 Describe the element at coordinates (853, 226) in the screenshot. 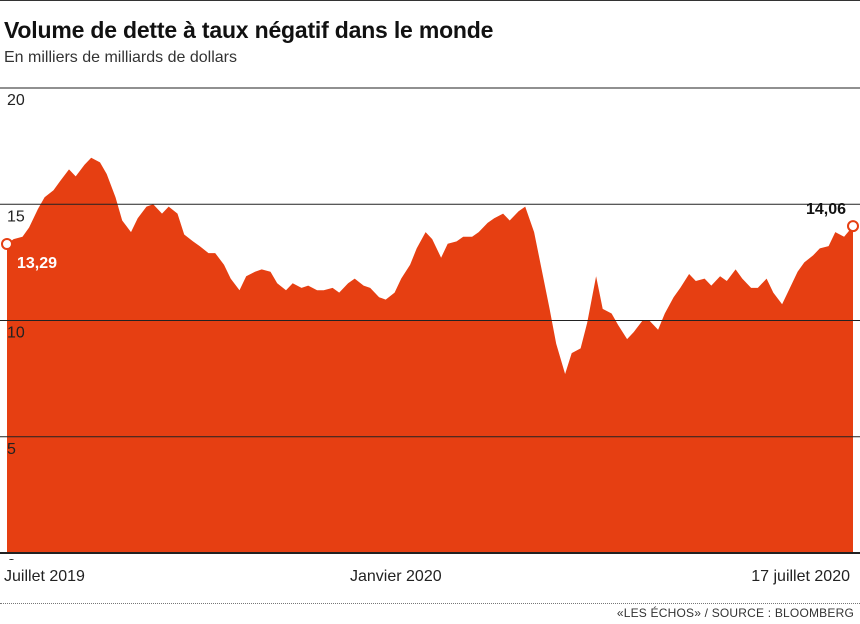

I see `end-marker` at that location.